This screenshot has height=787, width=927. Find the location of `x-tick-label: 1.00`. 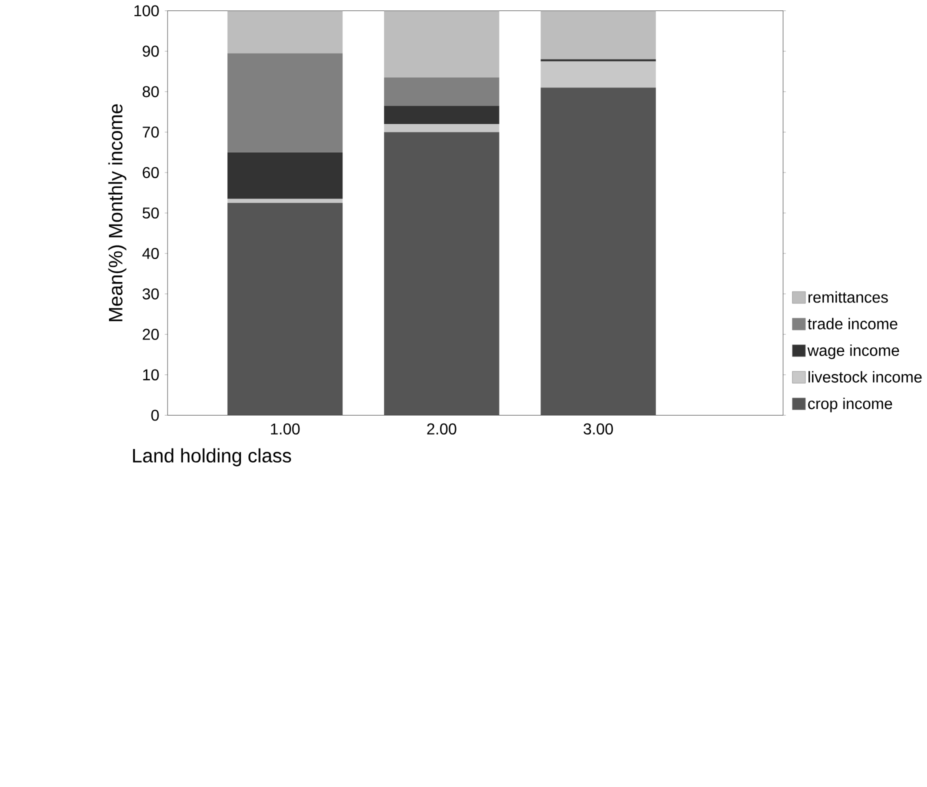

x-tick-label: 1.00 is located at coordinates (285, 428).